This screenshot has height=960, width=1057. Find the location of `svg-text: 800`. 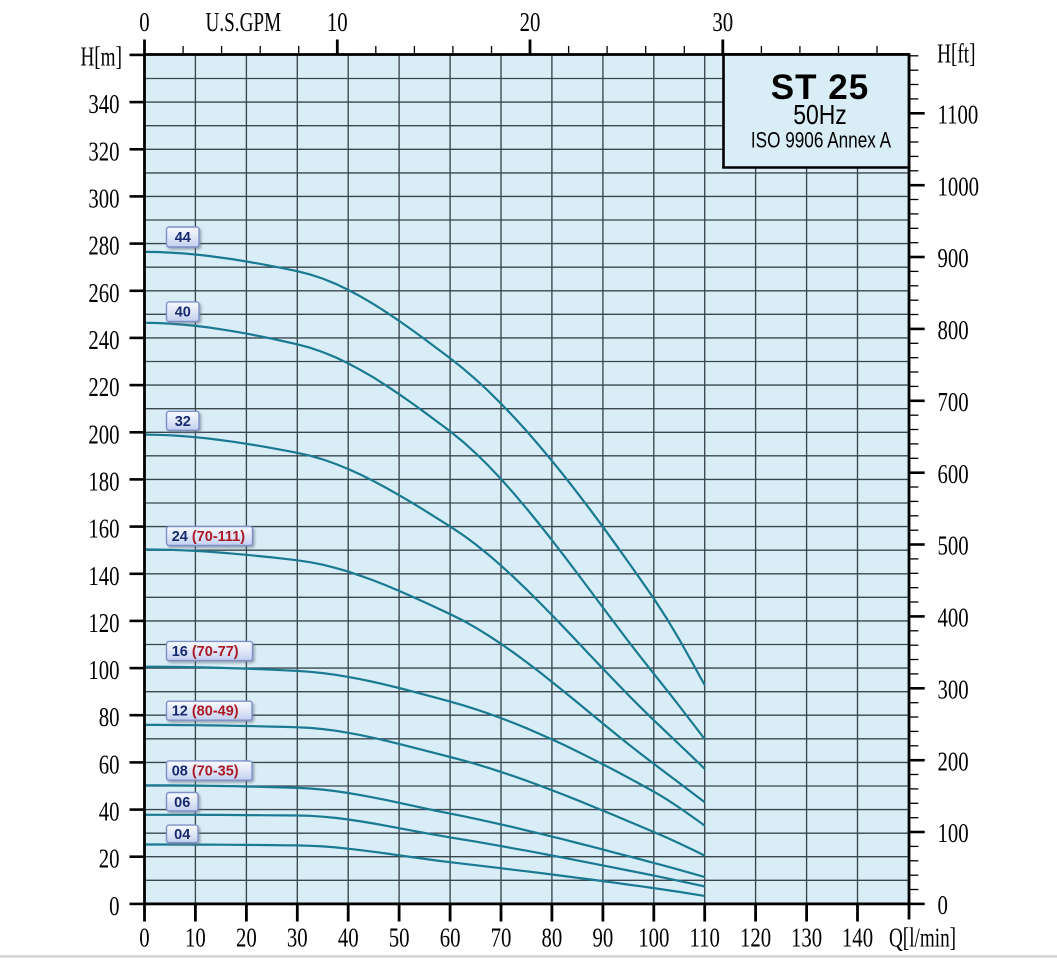

svg-text: 800 is located at coordinates (953, 331).